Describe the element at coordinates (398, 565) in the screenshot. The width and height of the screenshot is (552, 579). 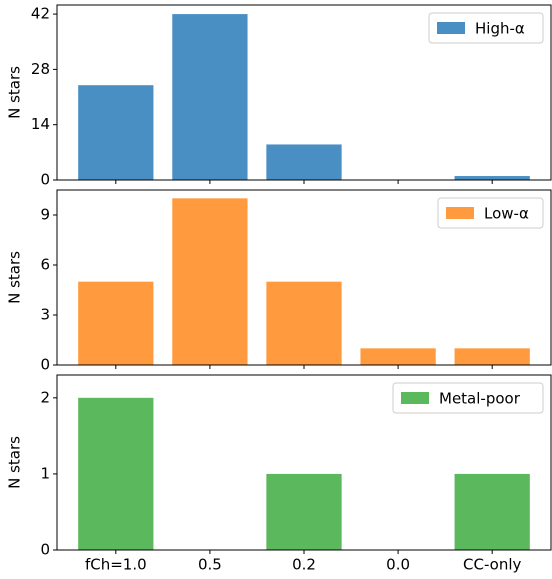
I see `x-tick-label: 0.0` at that location.